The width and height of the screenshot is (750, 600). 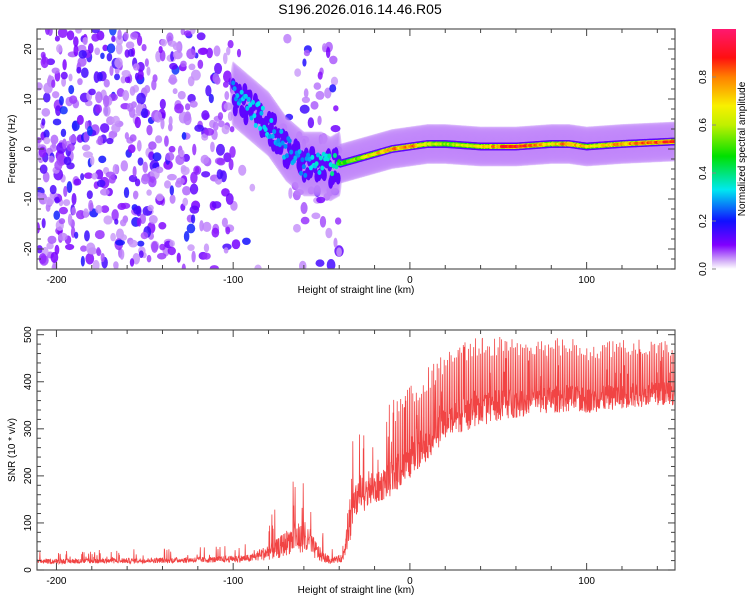 I want to click on snr-ytick-label: 200, so click(x=28, y=475).